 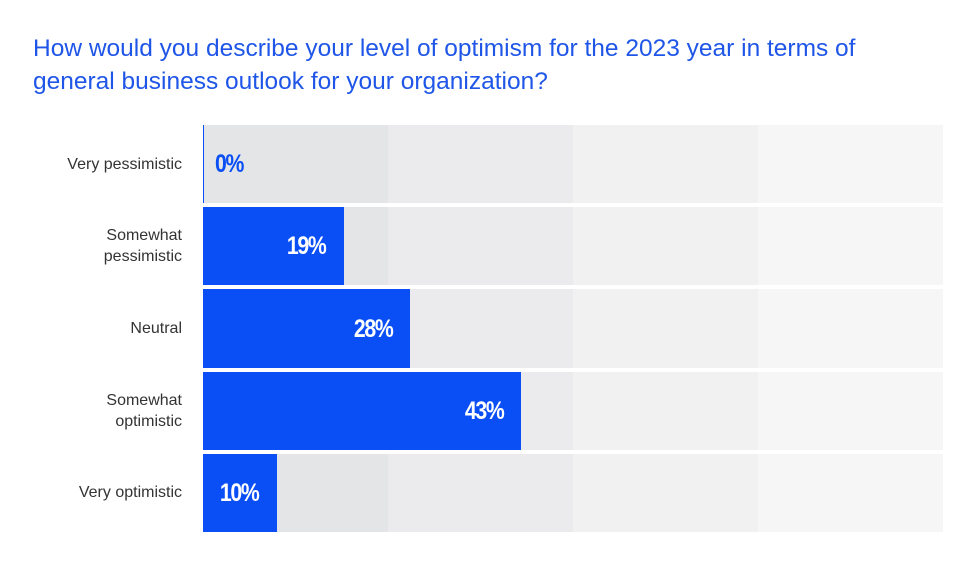 What do you see at coordinates (484, 410) in the screenshot?
I see `value-label: 43%` at bounding box center [484, 410].